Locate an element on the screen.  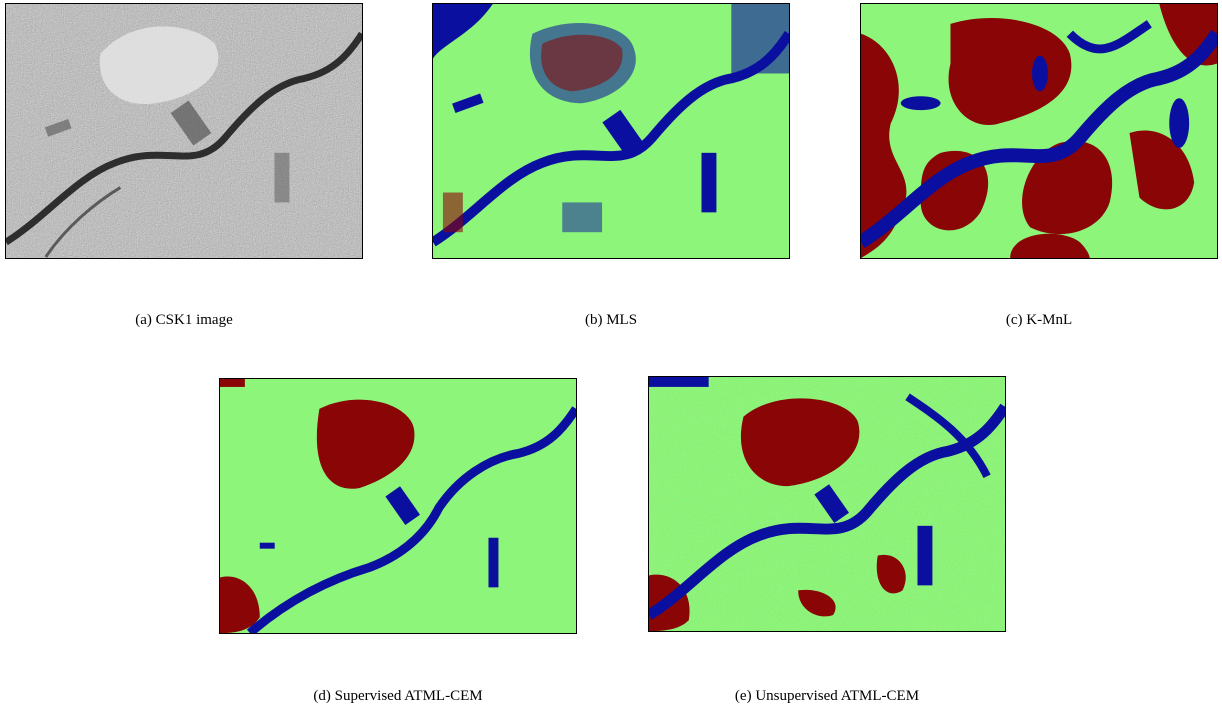
kmnl-map-panel is located at coordinates (1039, 131).